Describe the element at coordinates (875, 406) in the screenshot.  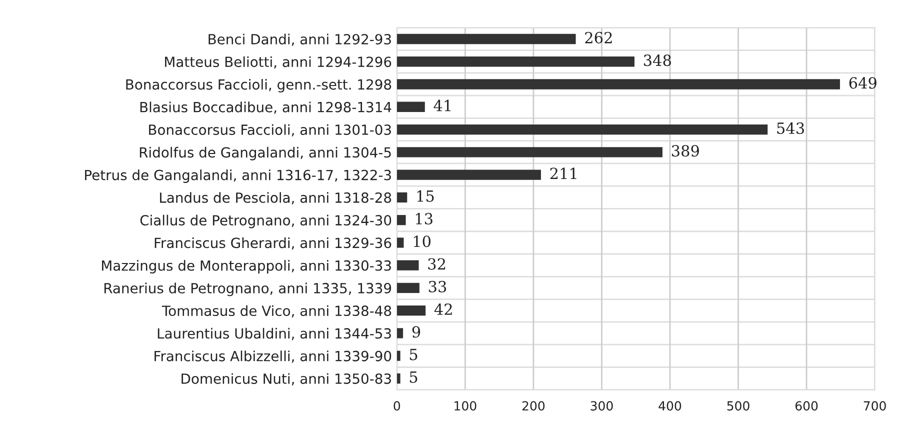
I see `x-tick-label: 700` at that location.